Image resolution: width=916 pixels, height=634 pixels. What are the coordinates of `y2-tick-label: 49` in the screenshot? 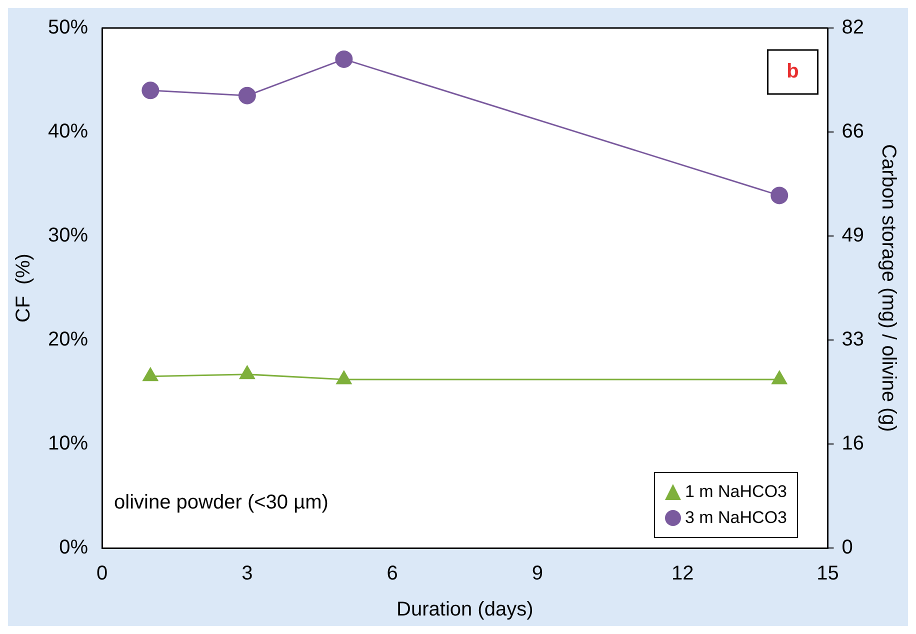 It's located at (853, 235).